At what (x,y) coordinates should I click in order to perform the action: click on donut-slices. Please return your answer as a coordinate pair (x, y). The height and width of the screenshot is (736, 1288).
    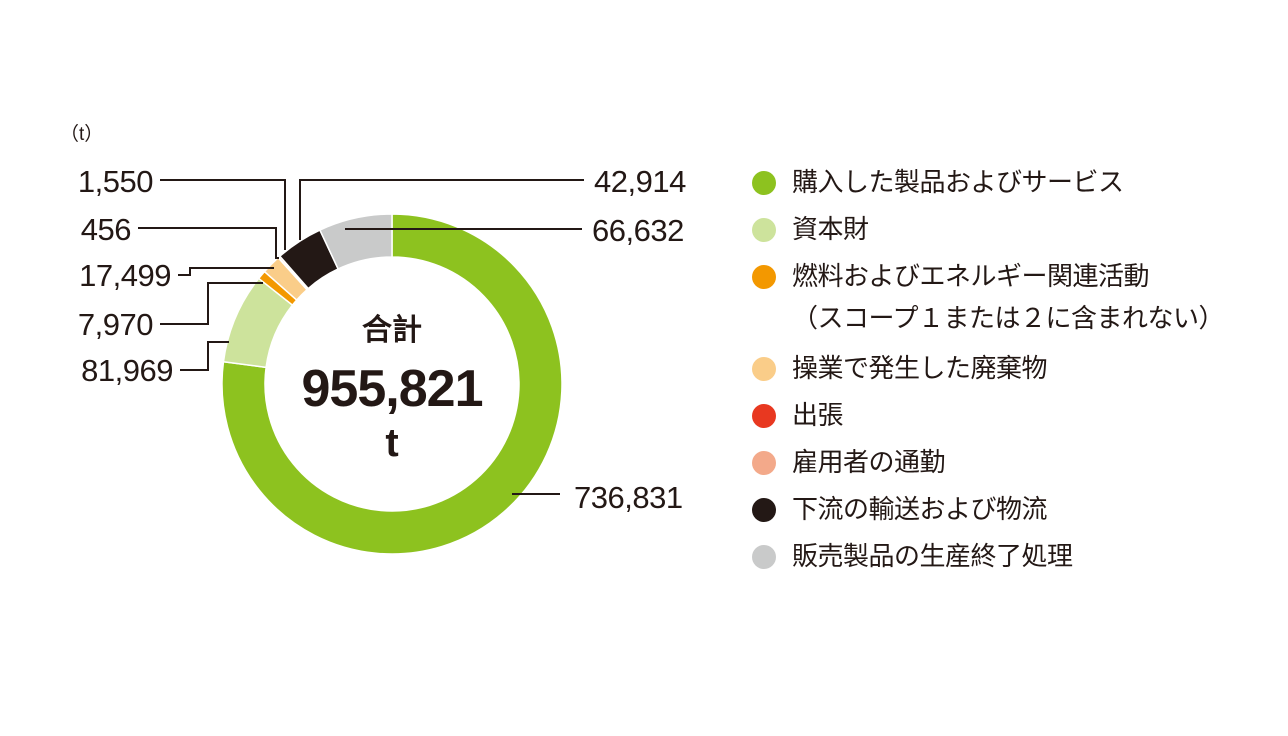
    Looking at the image, I should click on (392, 384).